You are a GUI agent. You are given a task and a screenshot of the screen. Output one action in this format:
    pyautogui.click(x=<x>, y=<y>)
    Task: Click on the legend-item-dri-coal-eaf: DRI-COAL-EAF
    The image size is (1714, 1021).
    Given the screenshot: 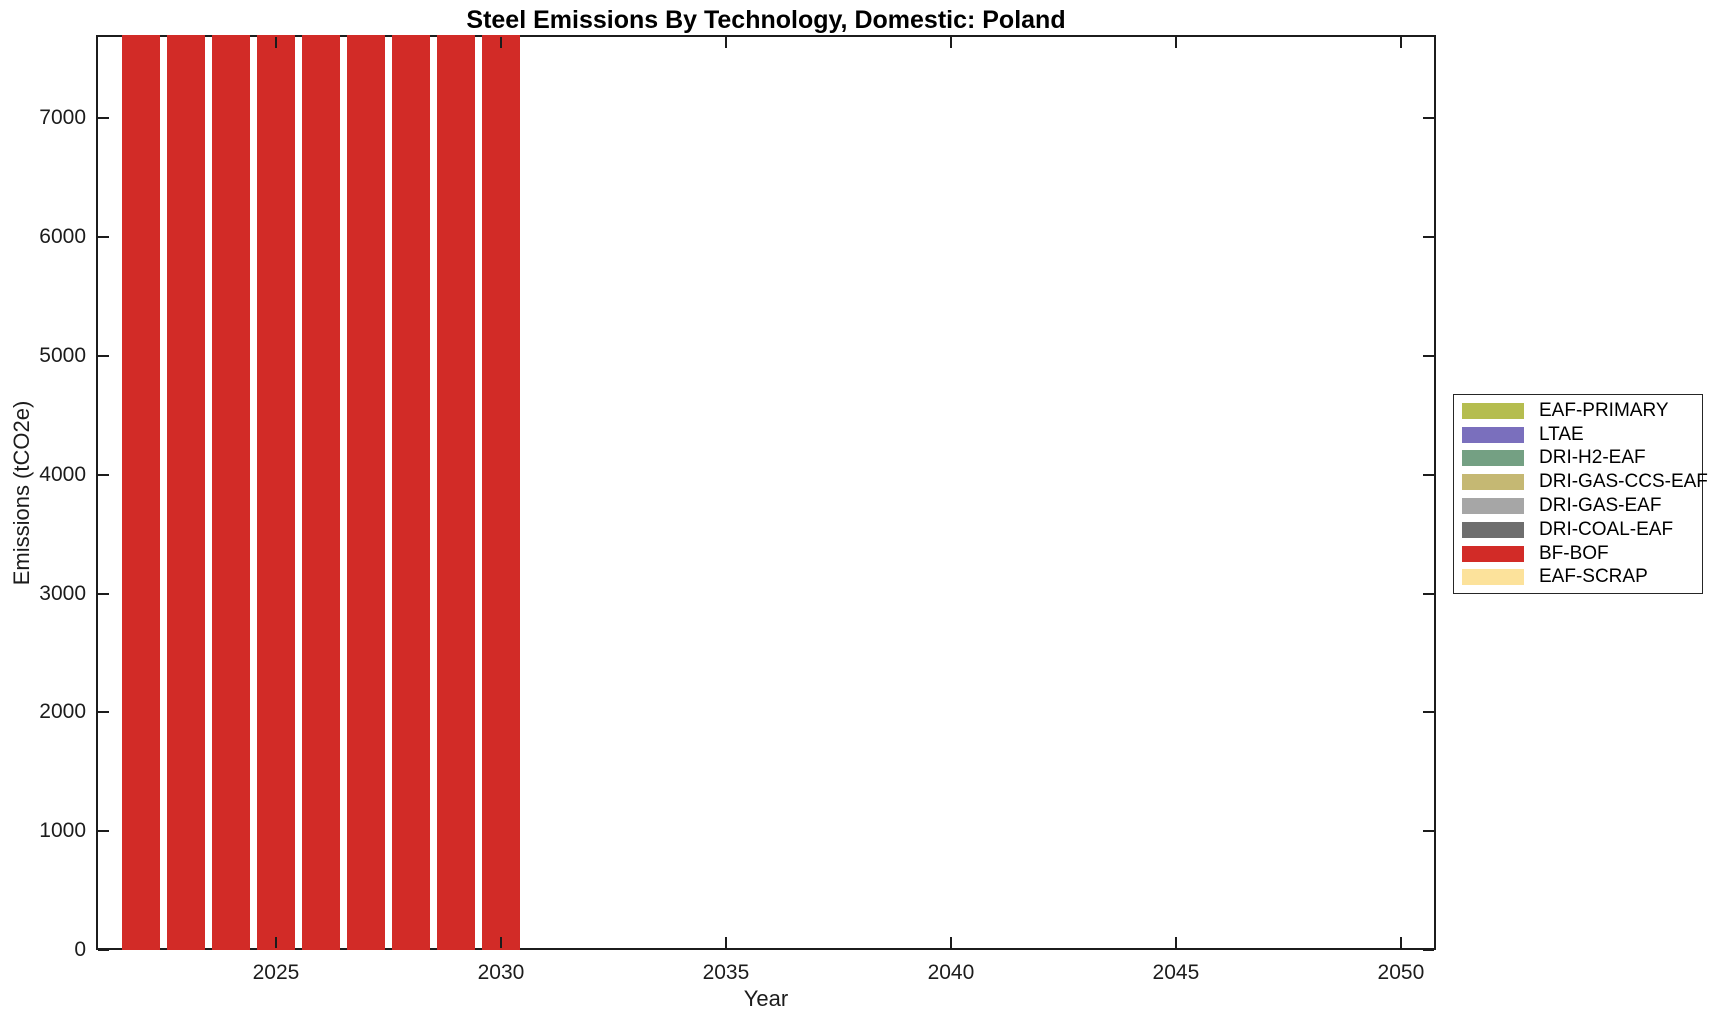 What is the action you would take?
    pyautogui.click(x=1582, y=530)
    